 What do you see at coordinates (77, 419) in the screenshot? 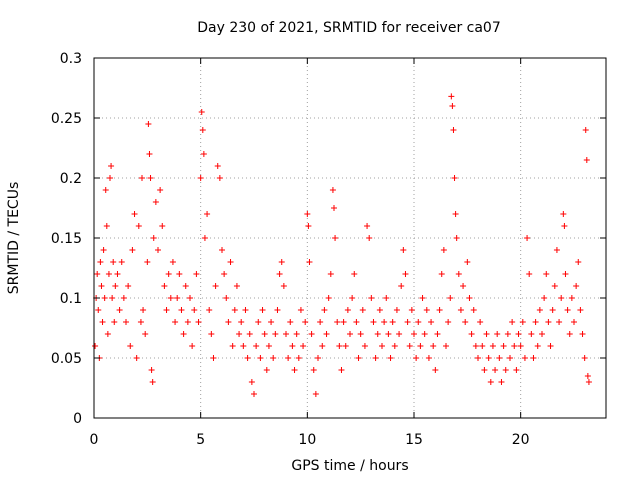
I see `y-tick-label: 0` at bounding box center [77, 419].